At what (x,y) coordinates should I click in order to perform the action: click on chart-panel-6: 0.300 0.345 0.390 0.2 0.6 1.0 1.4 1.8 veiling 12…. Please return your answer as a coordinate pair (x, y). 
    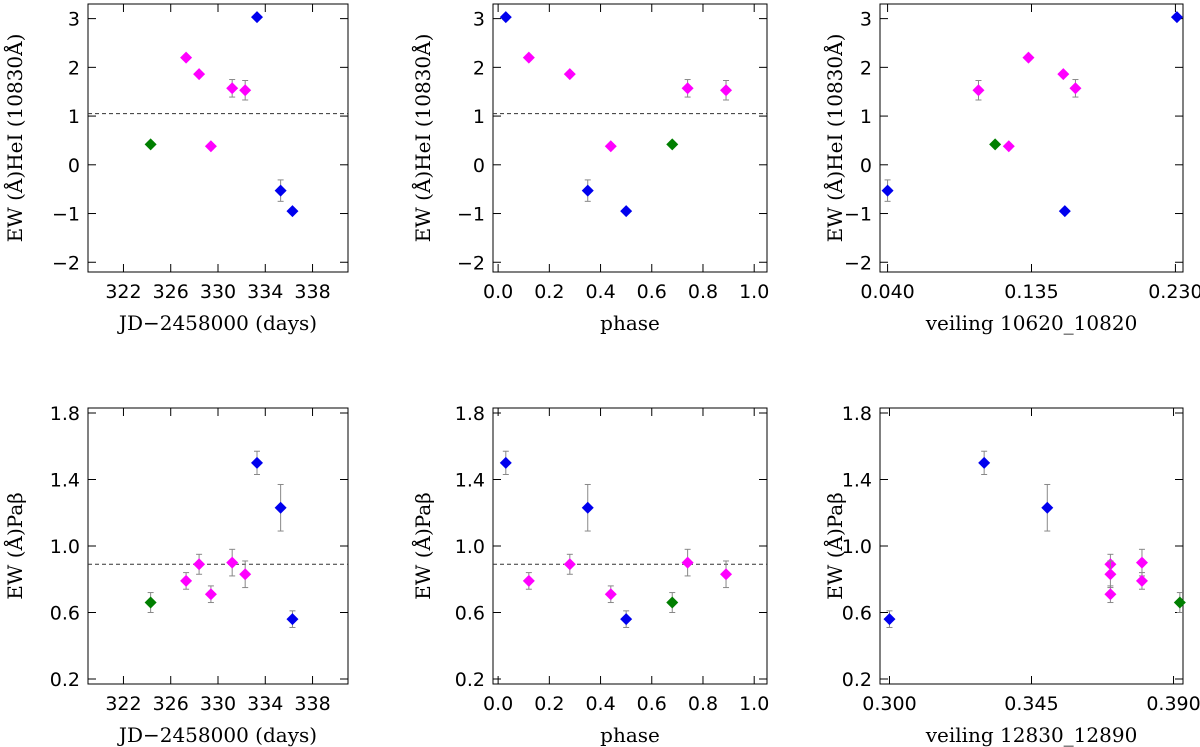
    Looking at the image, I should click on (1011, 575).